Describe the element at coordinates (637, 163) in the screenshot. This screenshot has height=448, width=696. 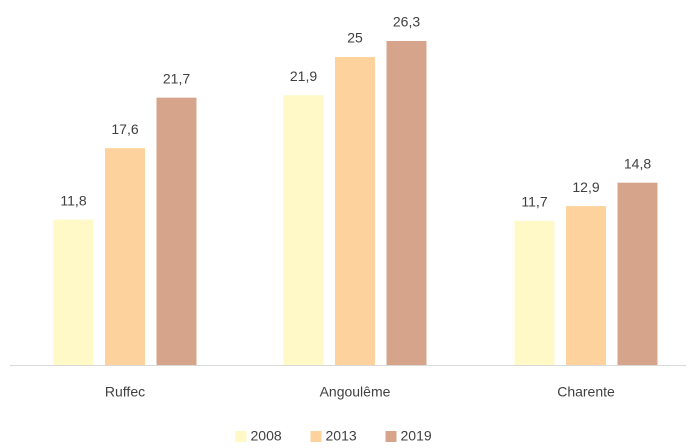
I see `data-label: 14,8` at that location.